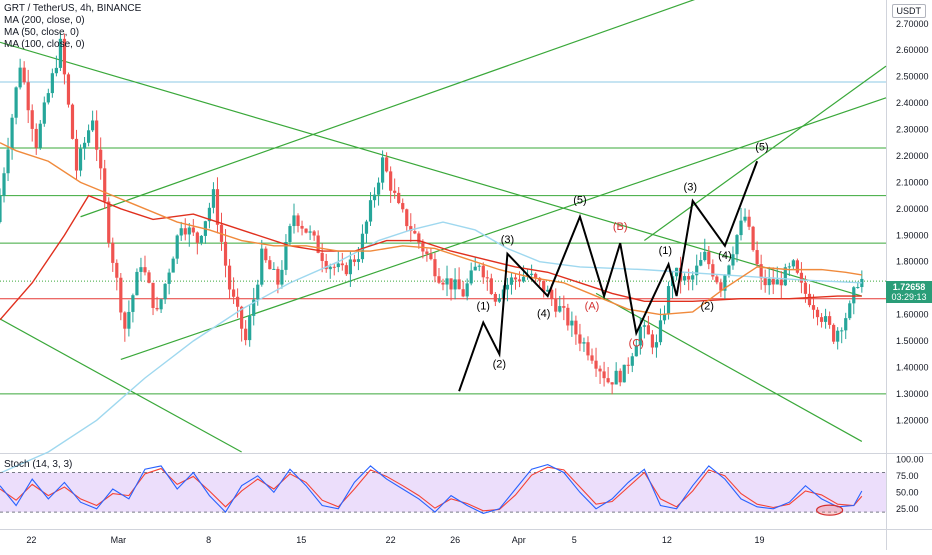 The image size is (932, 555). Describe the element at coordinates (519, 540) in the screenshot. I see `time-tick-label: Apr` at that location.